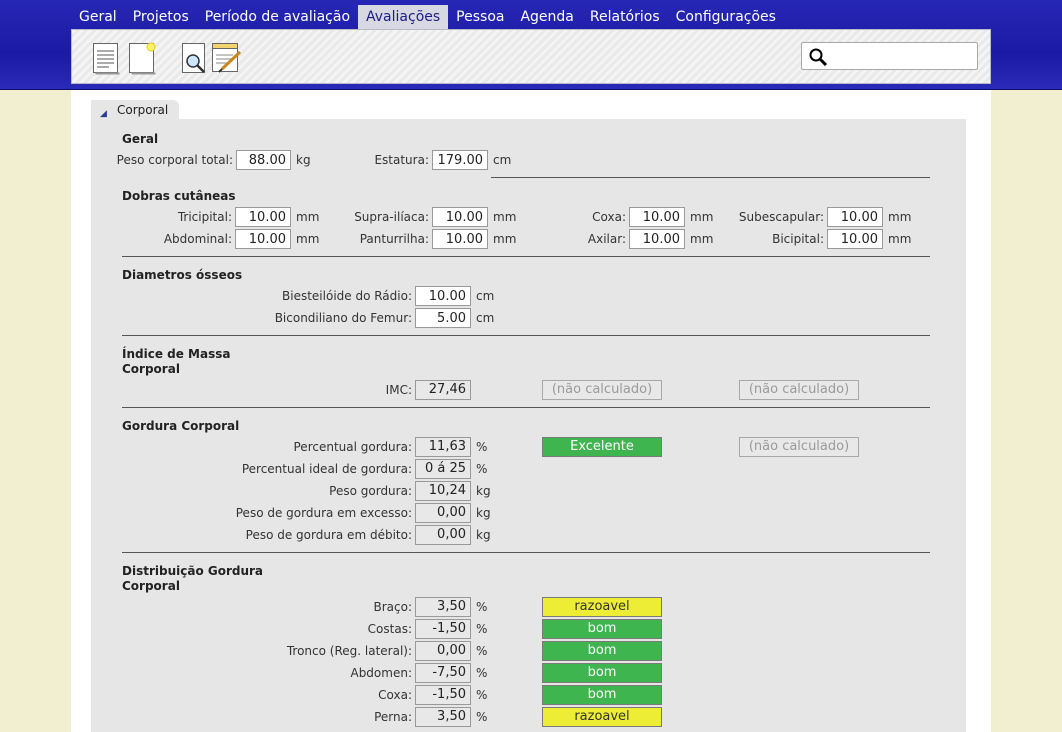 This screenshot has height=732, width=1062. Describe the element at coordinates (798, 239) in the screenshot. I see `bicipital-label: Bicipital:` at that location.